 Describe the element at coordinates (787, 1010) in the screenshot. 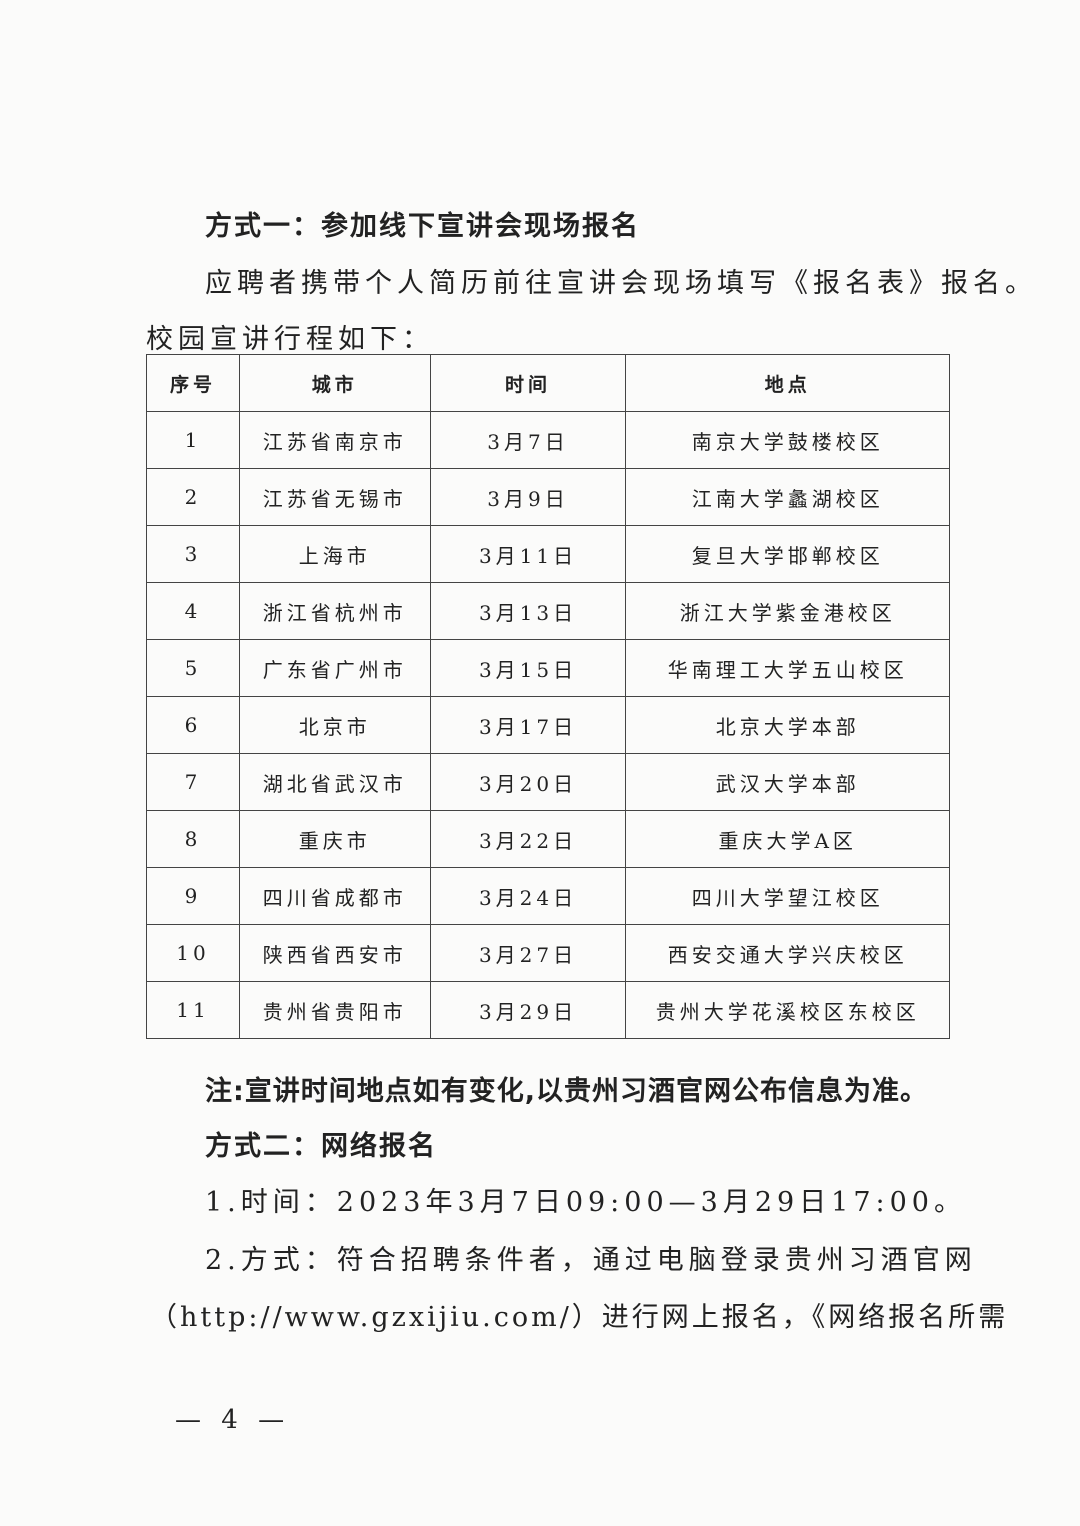

I see `cell-location: 贵州大学花溪校区东校区` at that location.